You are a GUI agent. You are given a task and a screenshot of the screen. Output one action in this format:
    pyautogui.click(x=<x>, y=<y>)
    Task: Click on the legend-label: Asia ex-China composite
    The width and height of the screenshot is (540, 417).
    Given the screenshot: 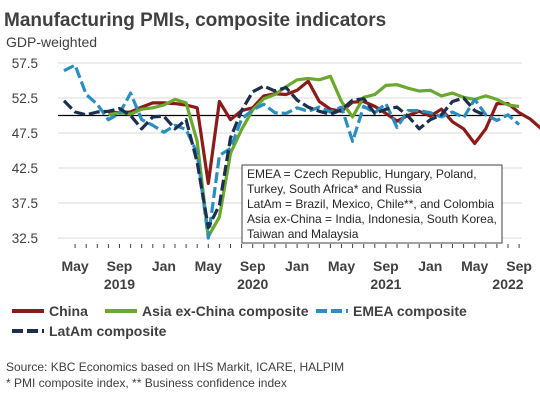 What is the action you would take?
    pyautogui.click(x=225, y=311)
    